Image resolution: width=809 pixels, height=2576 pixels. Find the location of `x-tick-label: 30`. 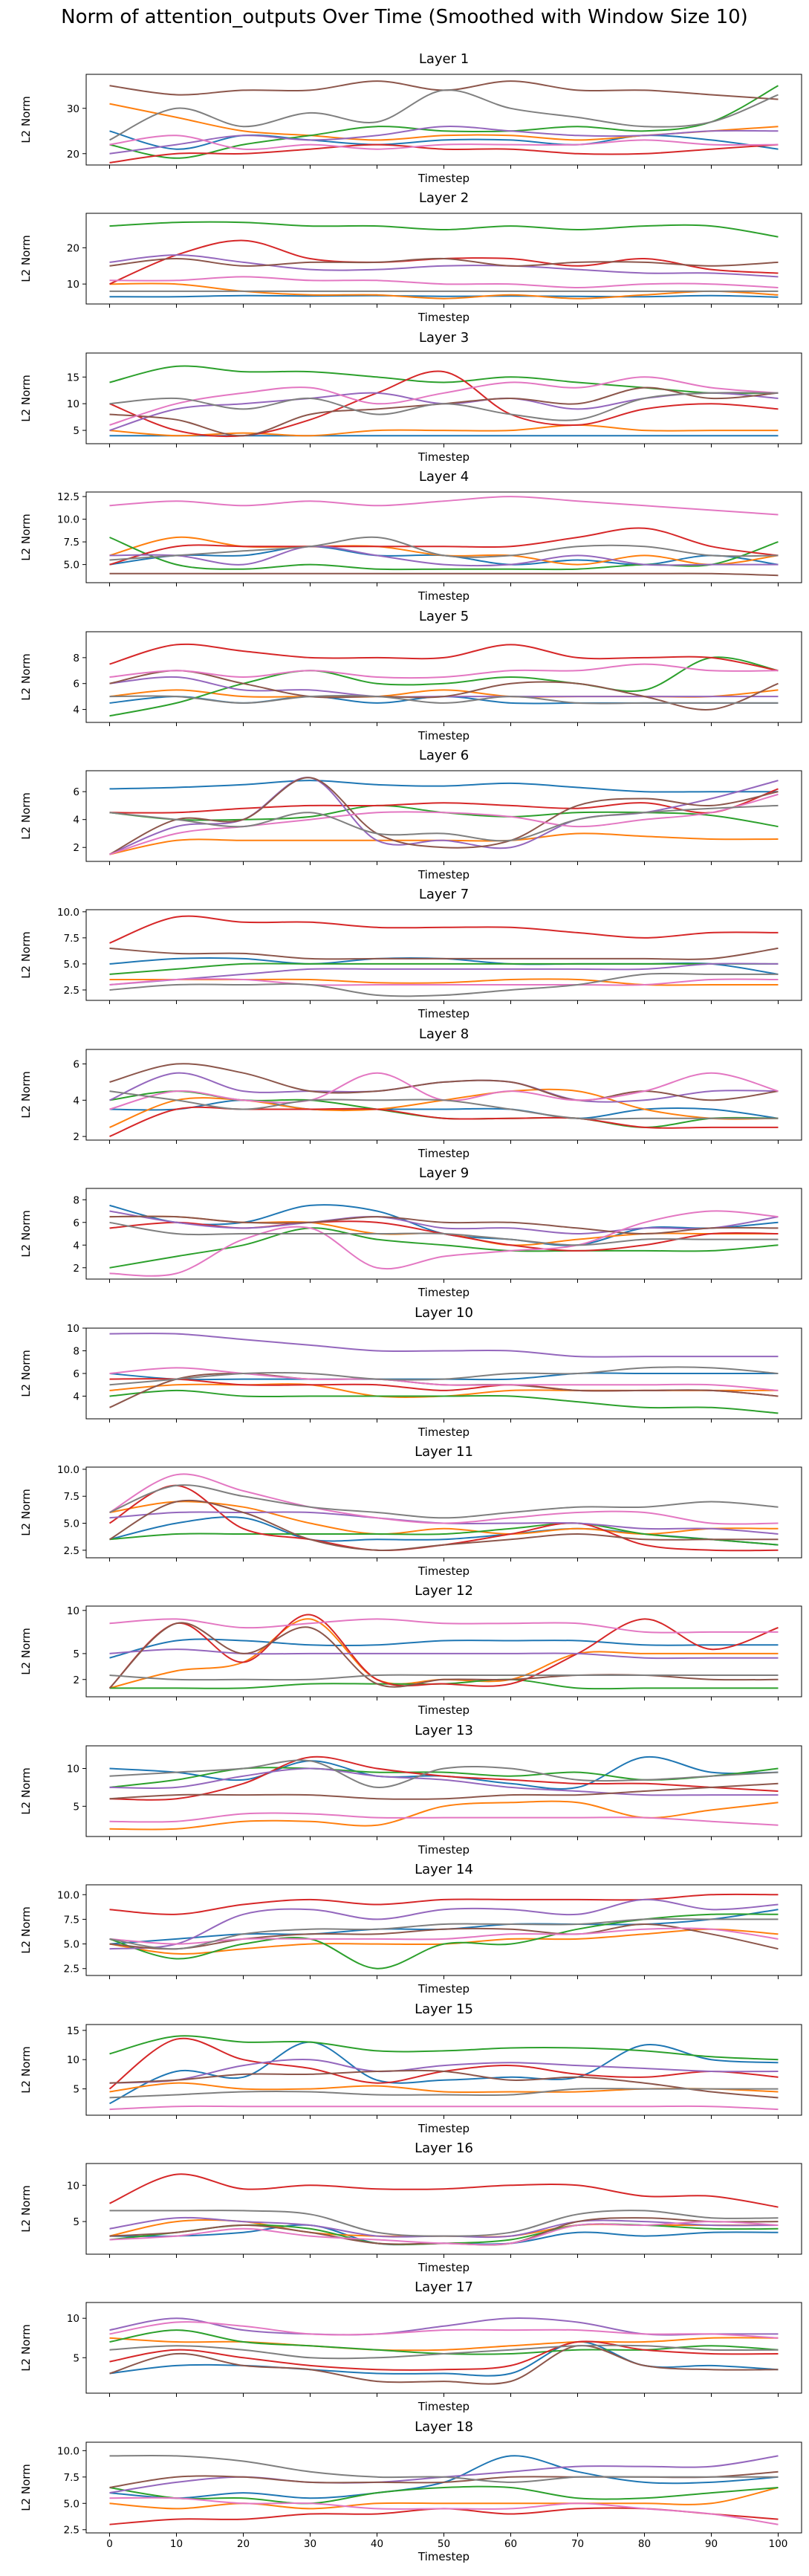

x-tick-label: 30 is located at coordinates (310, 2544).